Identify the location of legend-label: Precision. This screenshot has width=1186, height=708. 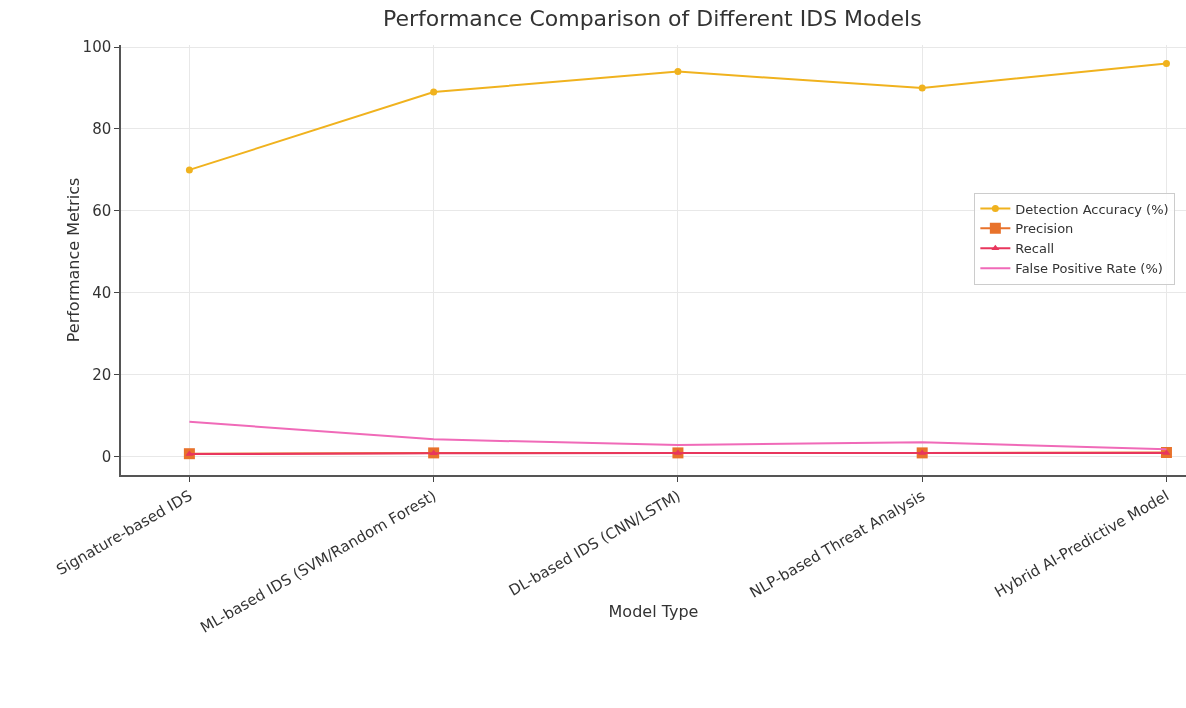
(1044, 229).